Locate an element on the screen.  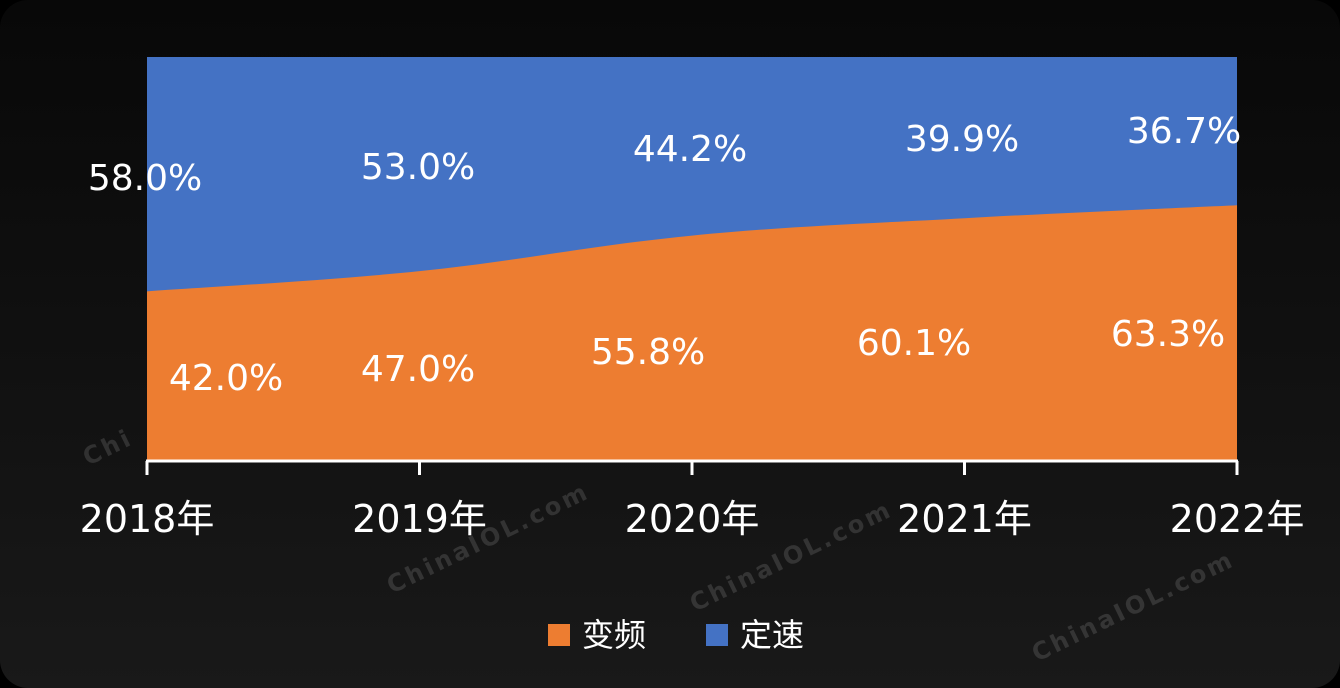
data-label-bianpin: 60.1% is located at coordinates (914, 343).